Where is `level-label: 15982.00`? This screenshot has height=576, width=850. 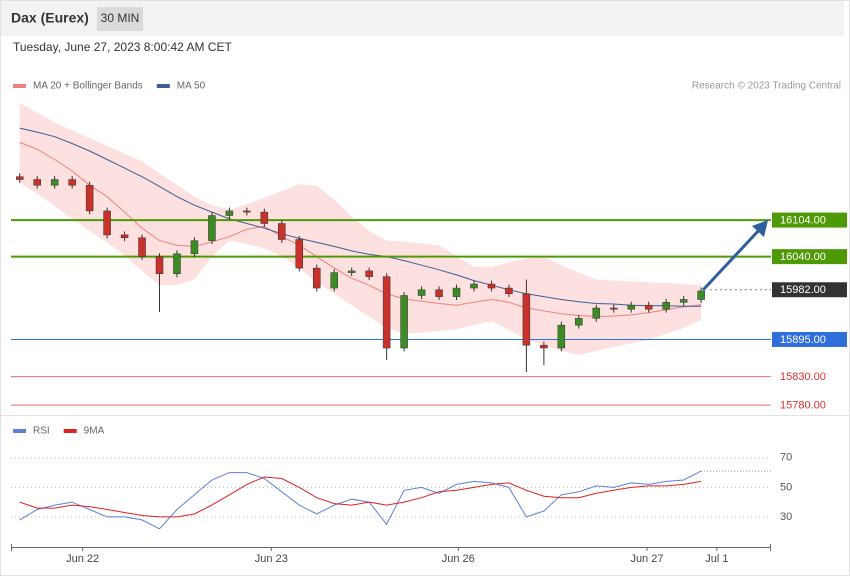
level-label: 15982.00 is located at coordinates (803, 290).